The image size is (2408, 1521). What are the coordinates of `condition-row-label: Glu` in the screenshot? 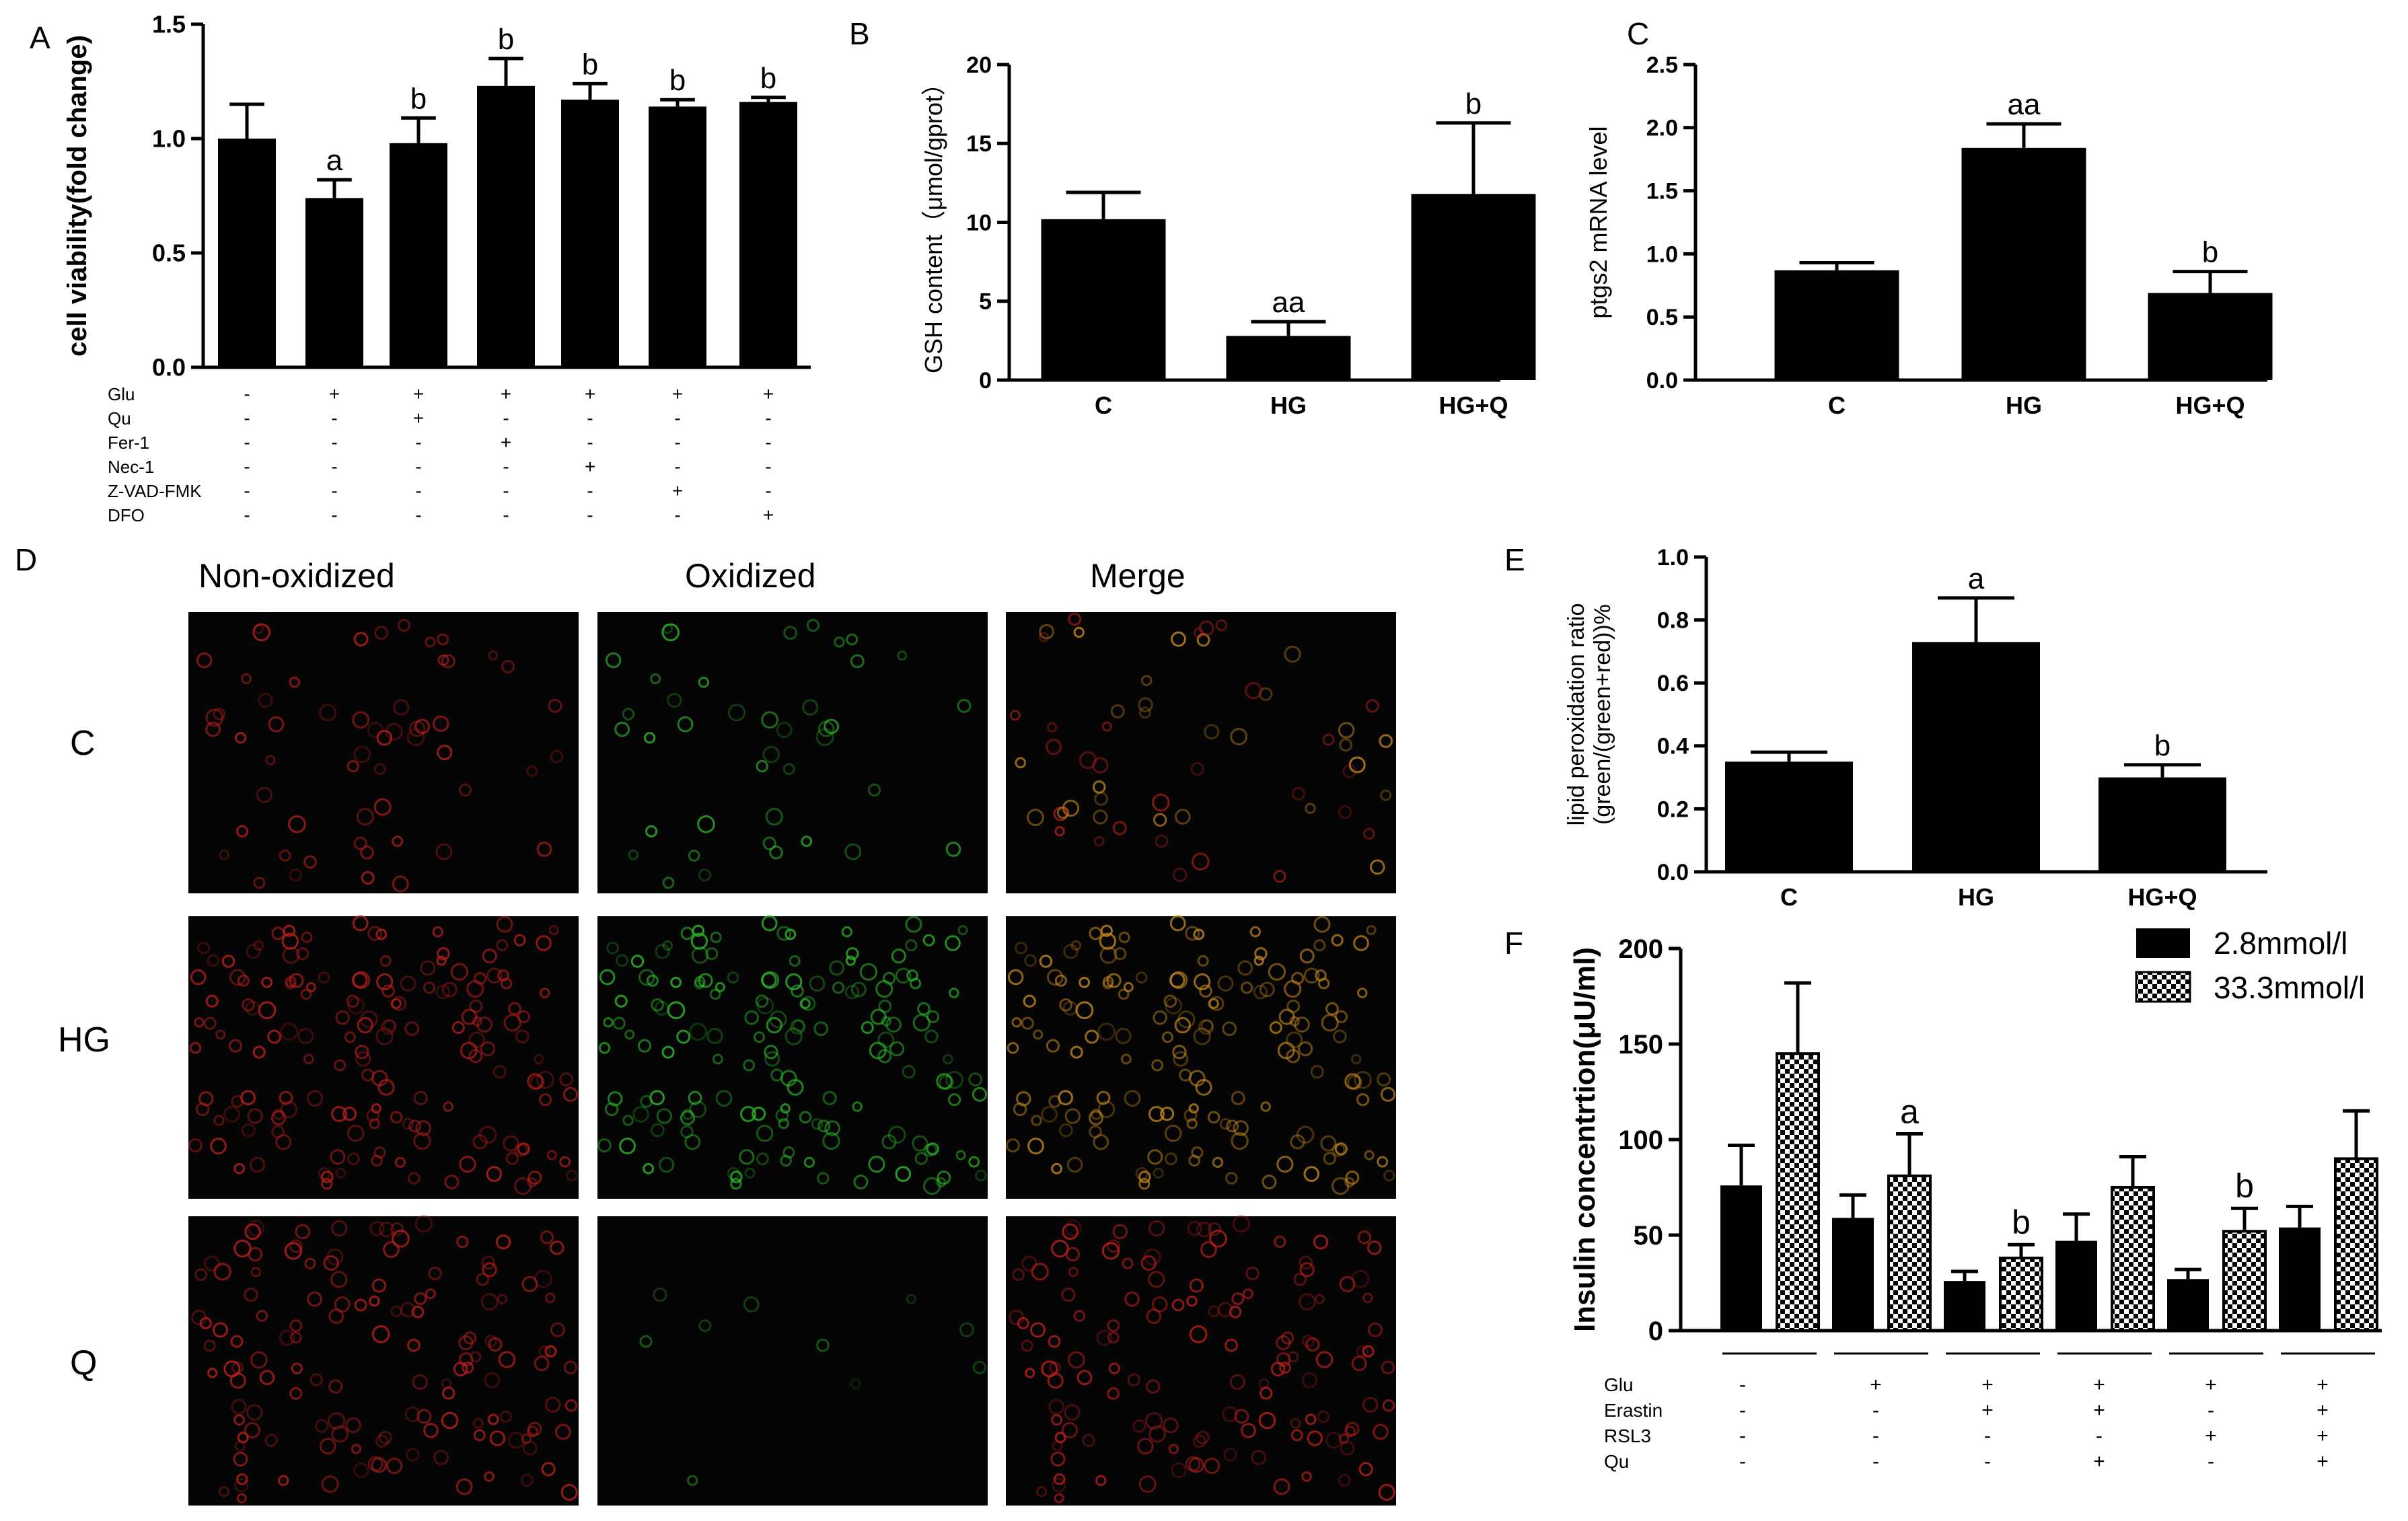 It's located at (121, 394).